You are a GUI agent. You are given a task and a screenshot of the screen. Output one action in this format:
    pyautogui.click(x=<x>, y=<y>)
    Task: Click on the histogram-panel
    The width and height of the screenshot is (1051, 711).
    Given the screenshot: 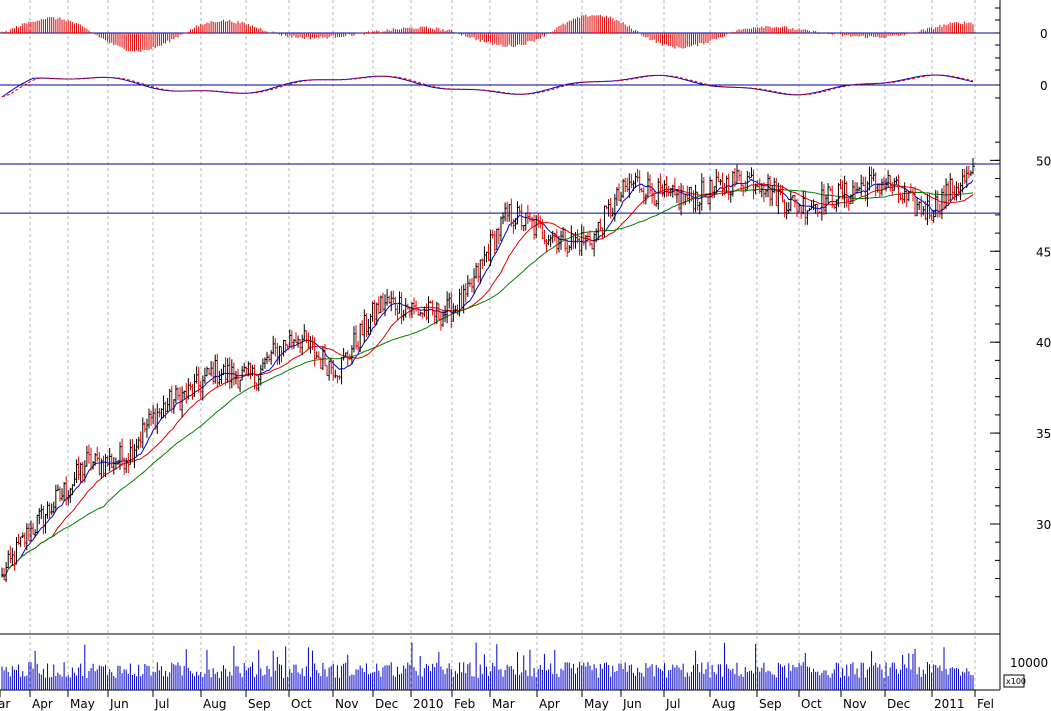 What is the action you would take?
    pyautogui.click(x=500, y=33)
    